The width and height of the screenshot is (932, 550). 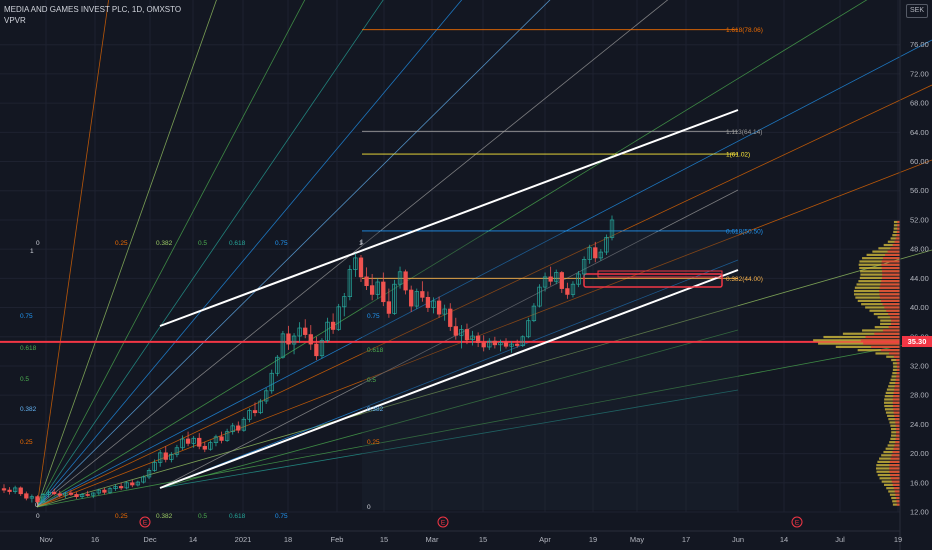 What do you see at coordinates (93, 9) in the screenshot?
I see `symbol-title: MEDIA AND GAMES INVEST PLC, 1D, OMXSTO` at bounding box center [93, 9].